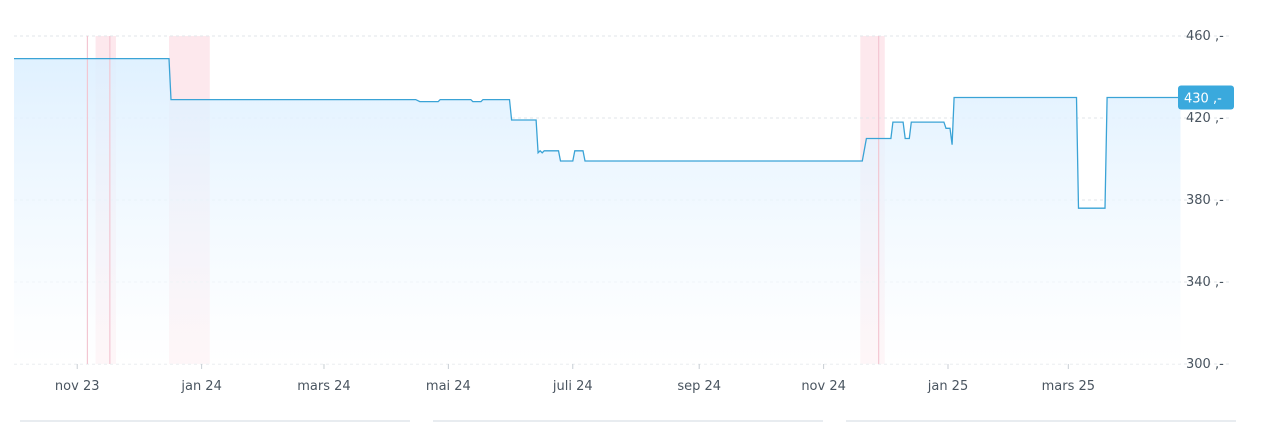  I want to click on x-tick-label: sep 24, so click(699, 386).